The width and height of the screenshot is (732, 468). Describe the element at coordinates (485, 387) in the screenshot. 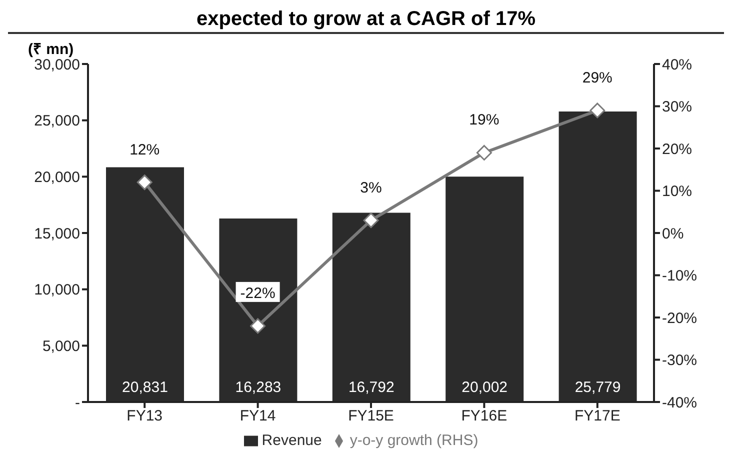

I see `data-label: 20,002` at that location.